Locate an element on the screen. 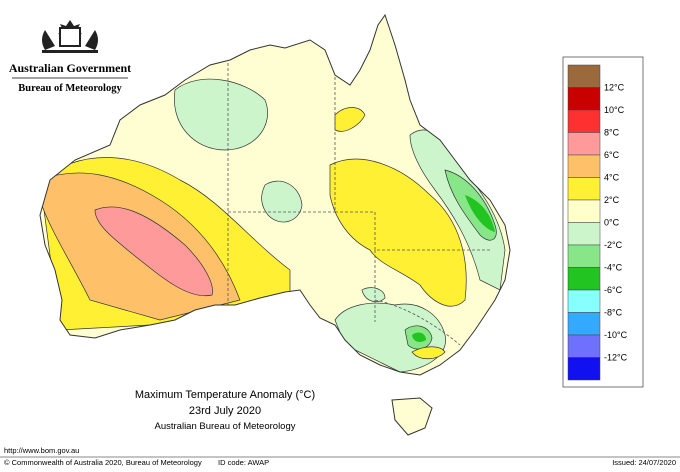 The image size is (680, 472). map-title: Maximum Temperature Anomaly (°C) is located at coordinates (225, 395).